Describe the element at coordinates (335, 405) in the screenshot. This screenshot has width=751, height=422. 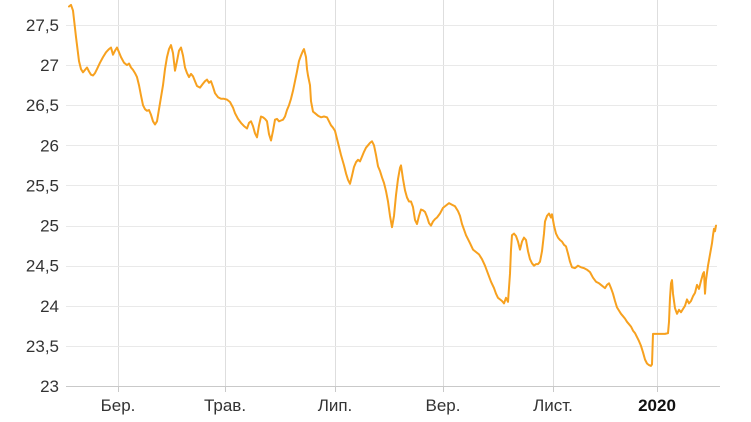
I see `x-axis-tick-label: Лип.` at that location.